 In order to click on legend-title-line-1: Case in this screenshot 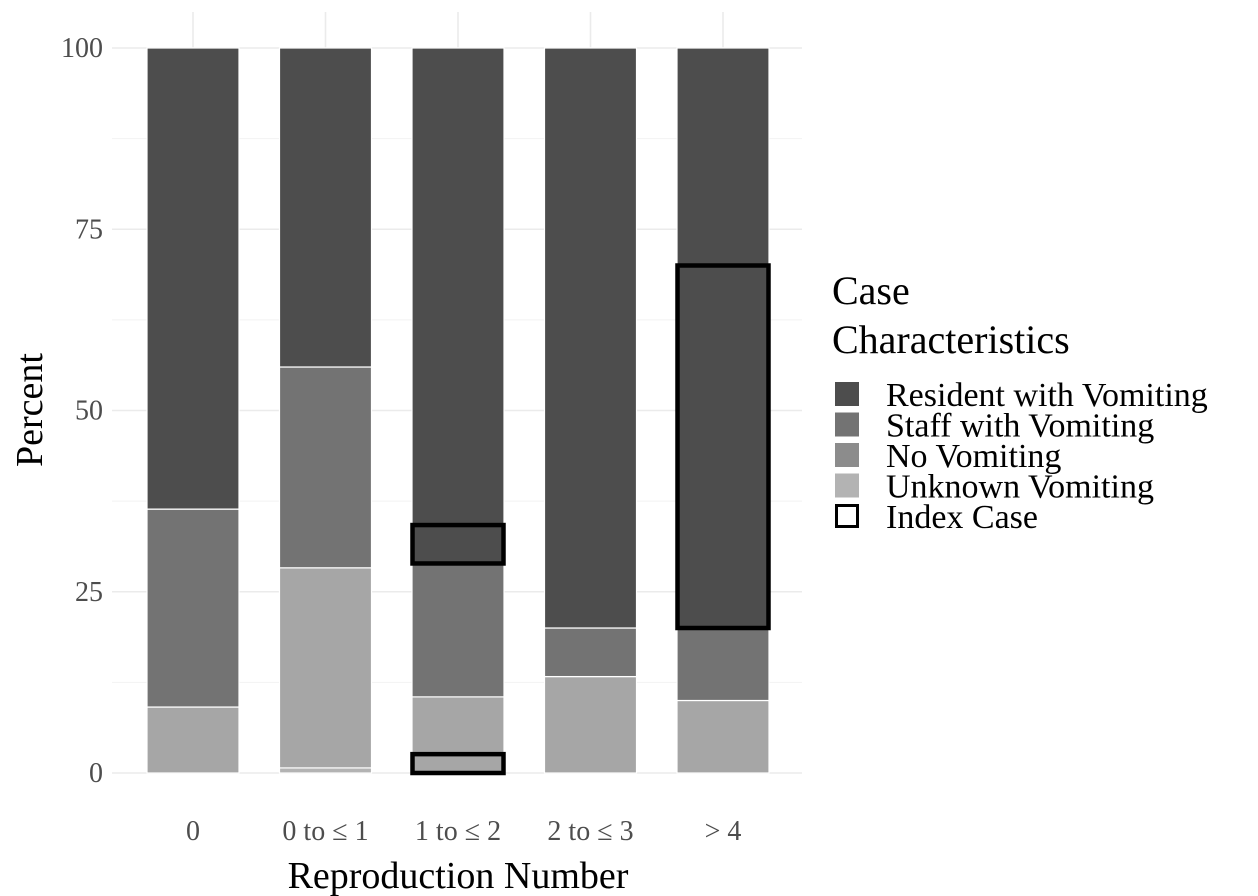, I will do `click(871, 290)`.